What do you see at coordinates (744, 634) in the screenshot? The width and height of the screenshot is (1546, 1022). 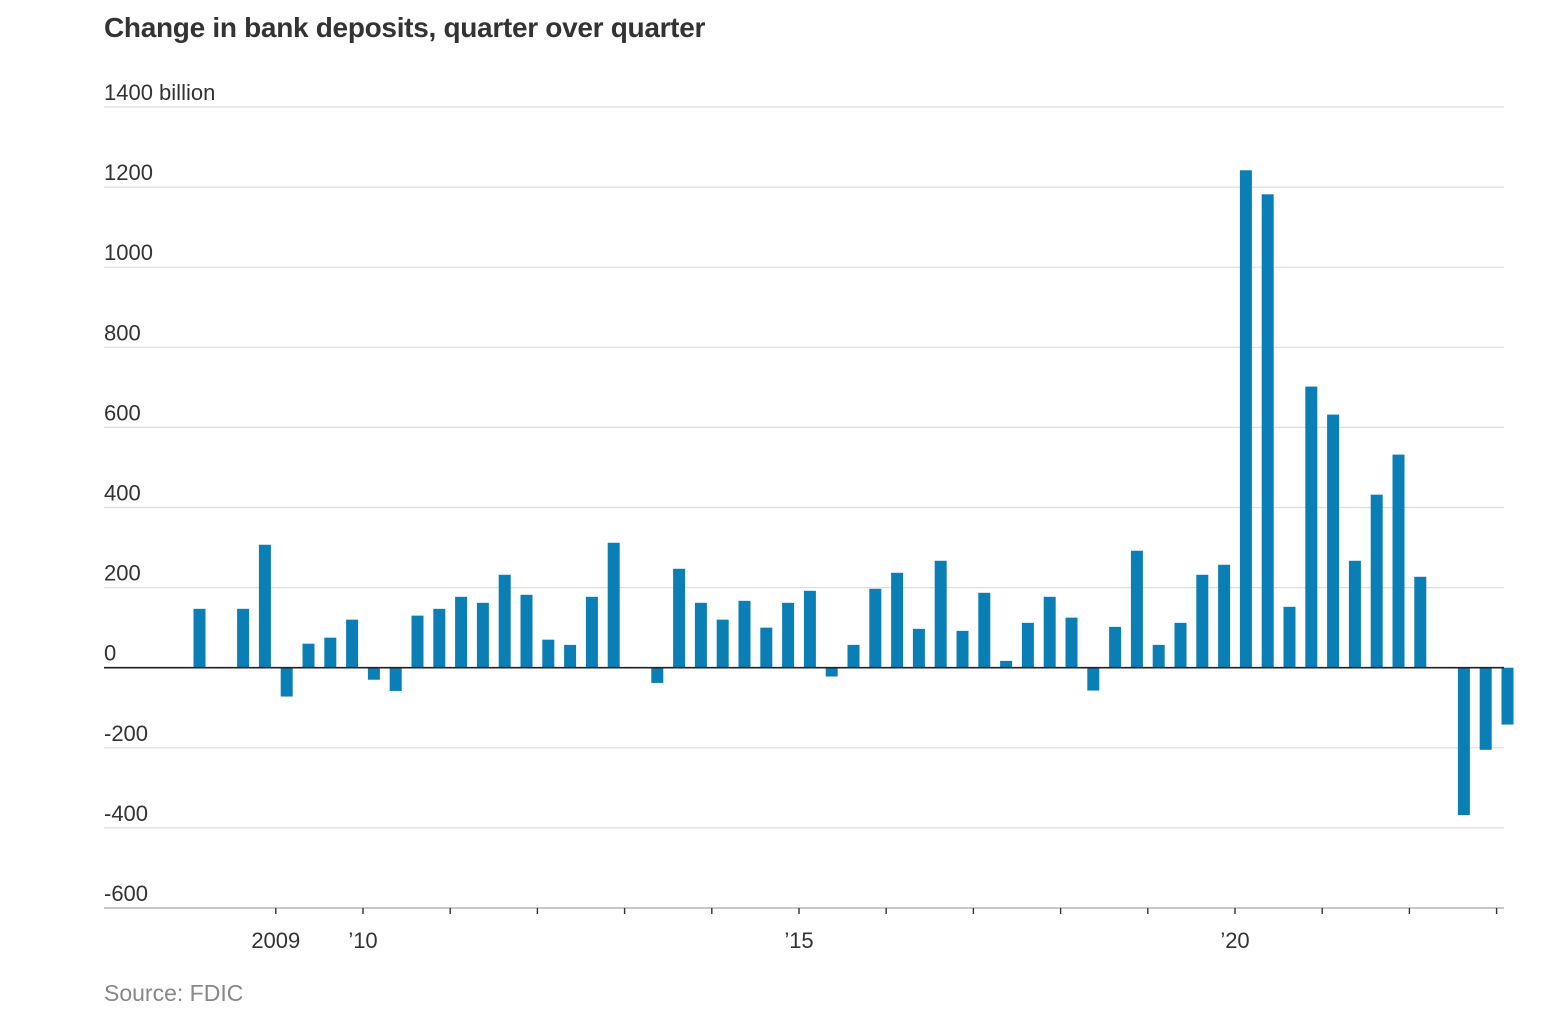 I see `bar-2014Q2` at bounding box center [744, 634].